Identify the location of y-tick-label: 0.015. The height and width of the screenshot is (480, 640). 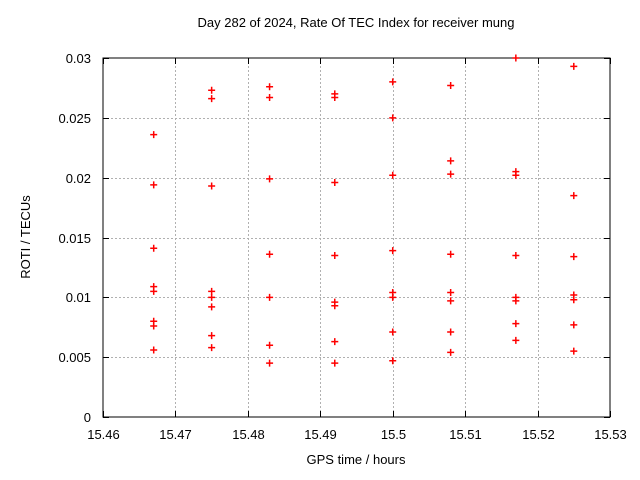
(74, 238).